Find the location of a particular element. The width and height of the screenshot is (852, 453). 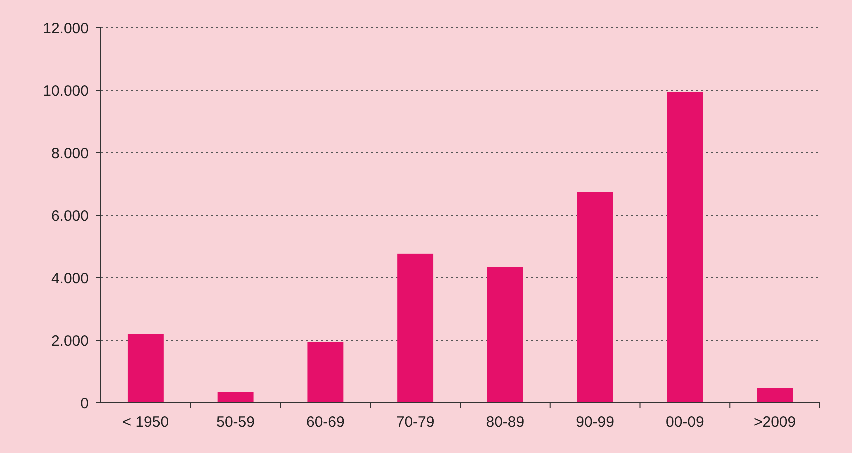

y-tick-label: 12.000 is located at coordinates (66, 29).